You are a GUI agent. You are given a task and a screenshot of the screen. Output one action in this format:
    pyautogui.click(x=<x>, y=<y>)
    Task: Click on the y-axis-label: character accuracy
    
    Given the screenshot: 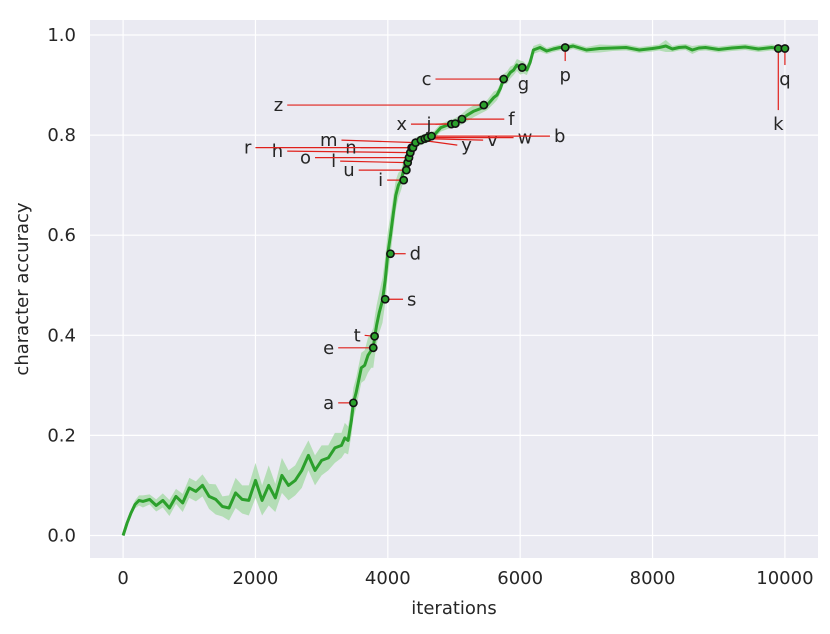 What is the action you would take?
    pyautogui.click(x=22, y=288)
    